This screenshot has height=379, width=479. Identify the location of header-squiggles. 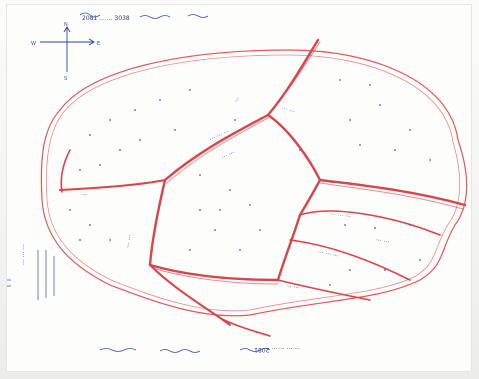
(144, 15).